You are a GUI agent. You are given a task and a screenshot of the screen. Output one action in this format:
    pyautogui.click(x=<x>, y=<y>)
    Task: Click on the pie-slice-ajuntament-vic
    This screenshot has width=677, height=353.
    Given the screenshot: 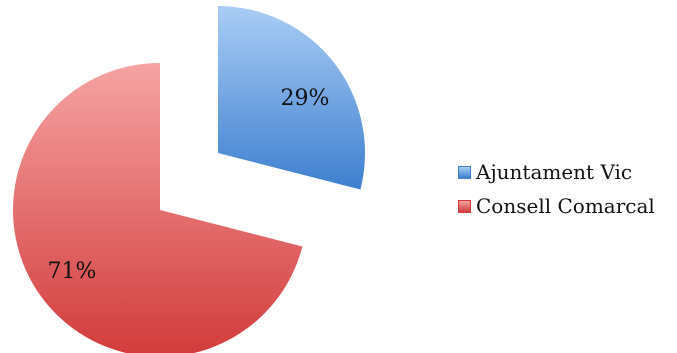 What is the action you would take?
    pyautogui.click(x=291, y=98)
    